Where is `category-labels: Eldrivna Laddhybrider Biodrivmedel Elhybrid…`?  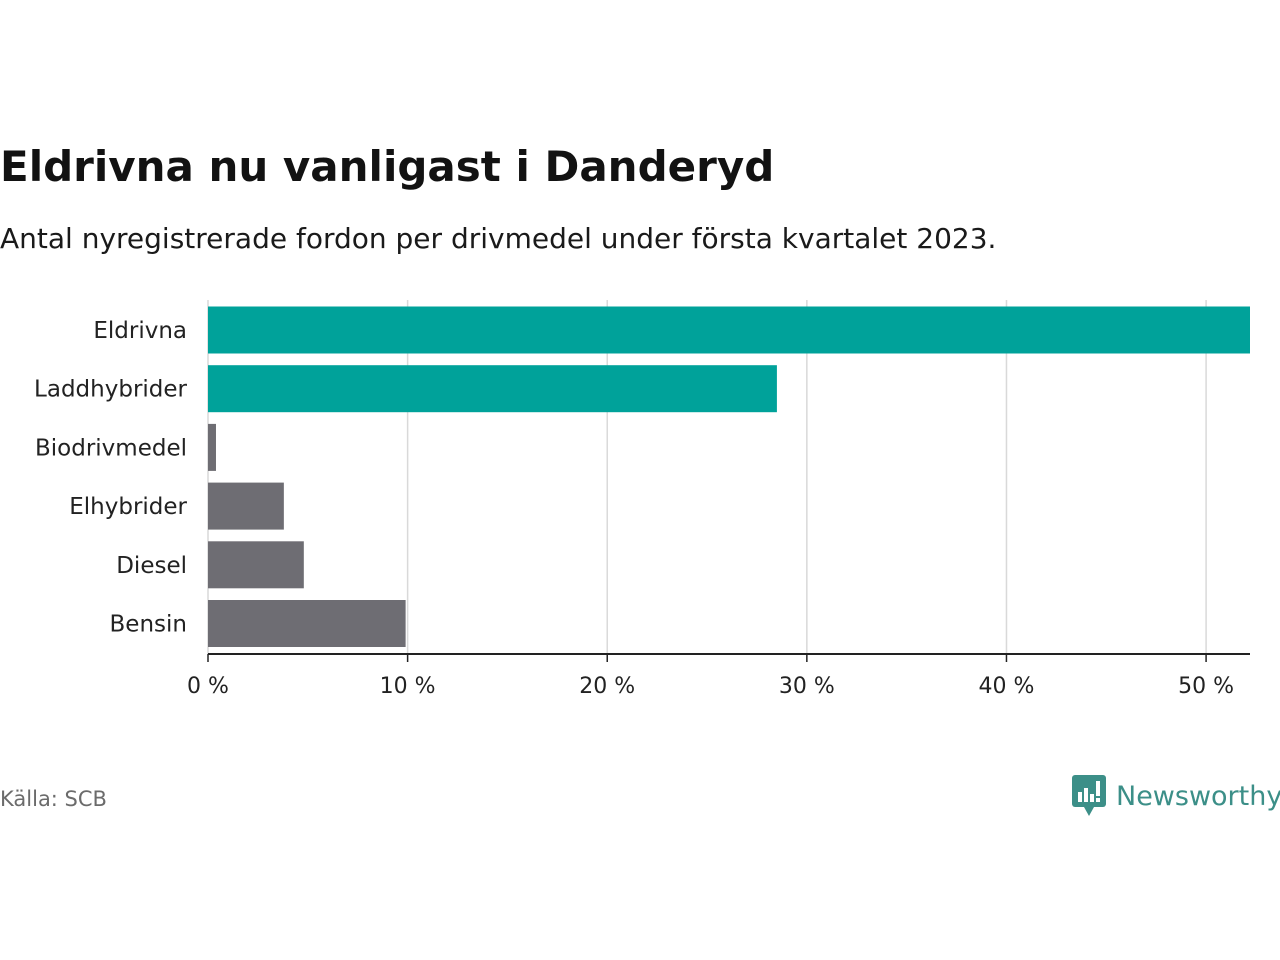 category-labels: Eldrivna Laddhybrider Biodrivmedel Elhybrid… is located at coordinates (110, 478).